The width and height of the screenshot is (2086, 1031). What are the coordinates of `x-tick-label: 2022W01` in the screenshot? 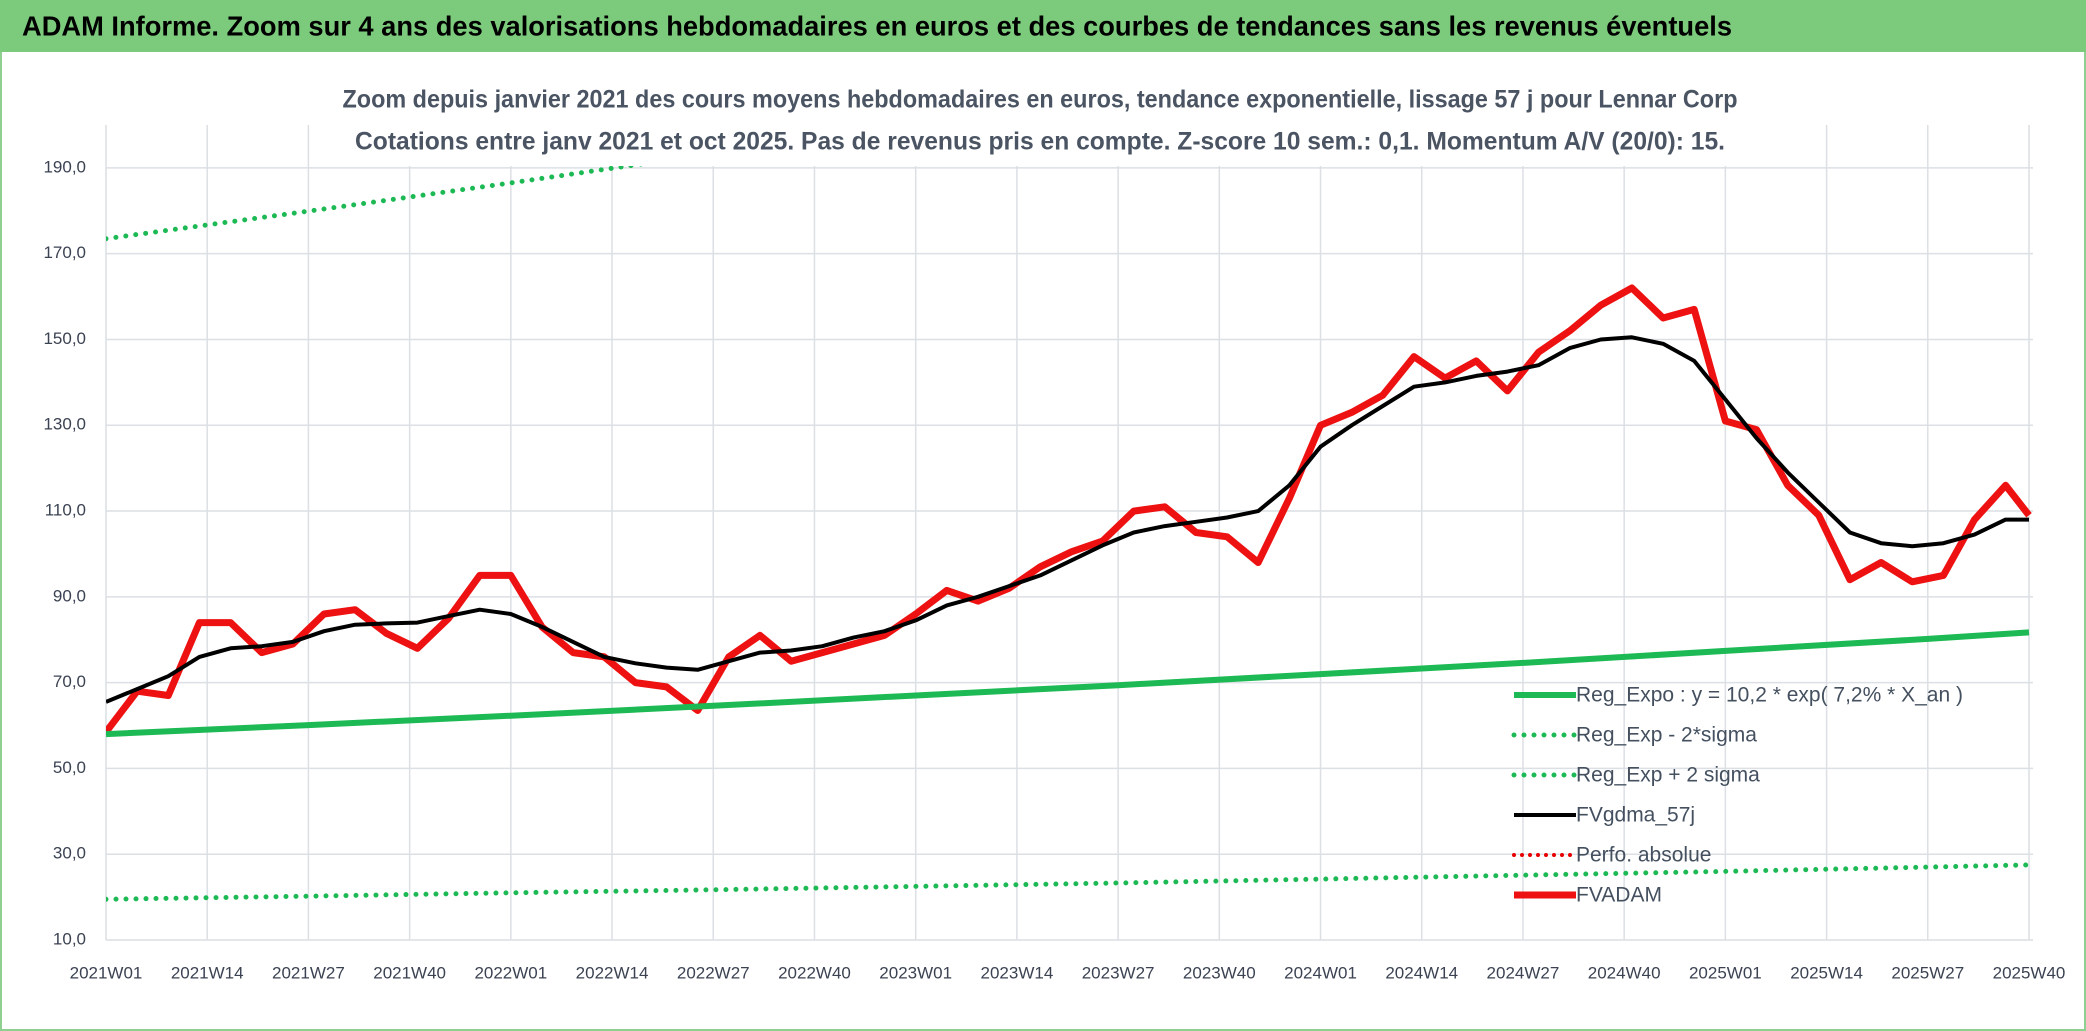 It's located at (510, 972).